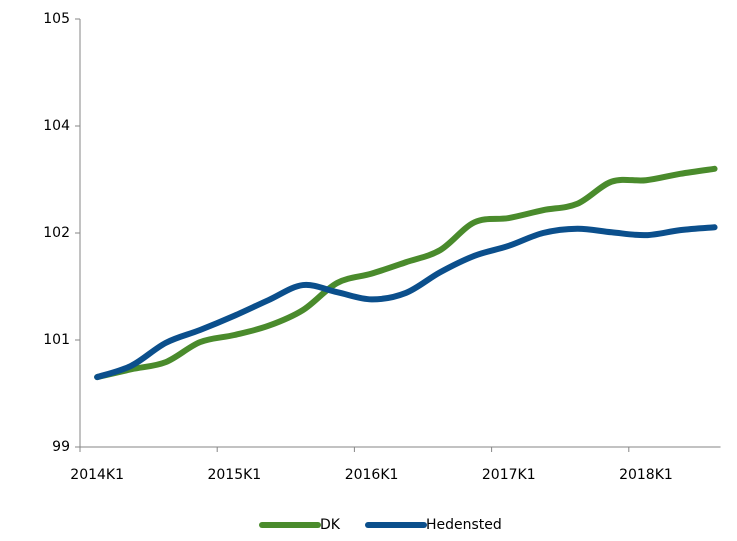 The image size is (737, 541). I want to click on y-tick-label: 102, so click(56, 233).